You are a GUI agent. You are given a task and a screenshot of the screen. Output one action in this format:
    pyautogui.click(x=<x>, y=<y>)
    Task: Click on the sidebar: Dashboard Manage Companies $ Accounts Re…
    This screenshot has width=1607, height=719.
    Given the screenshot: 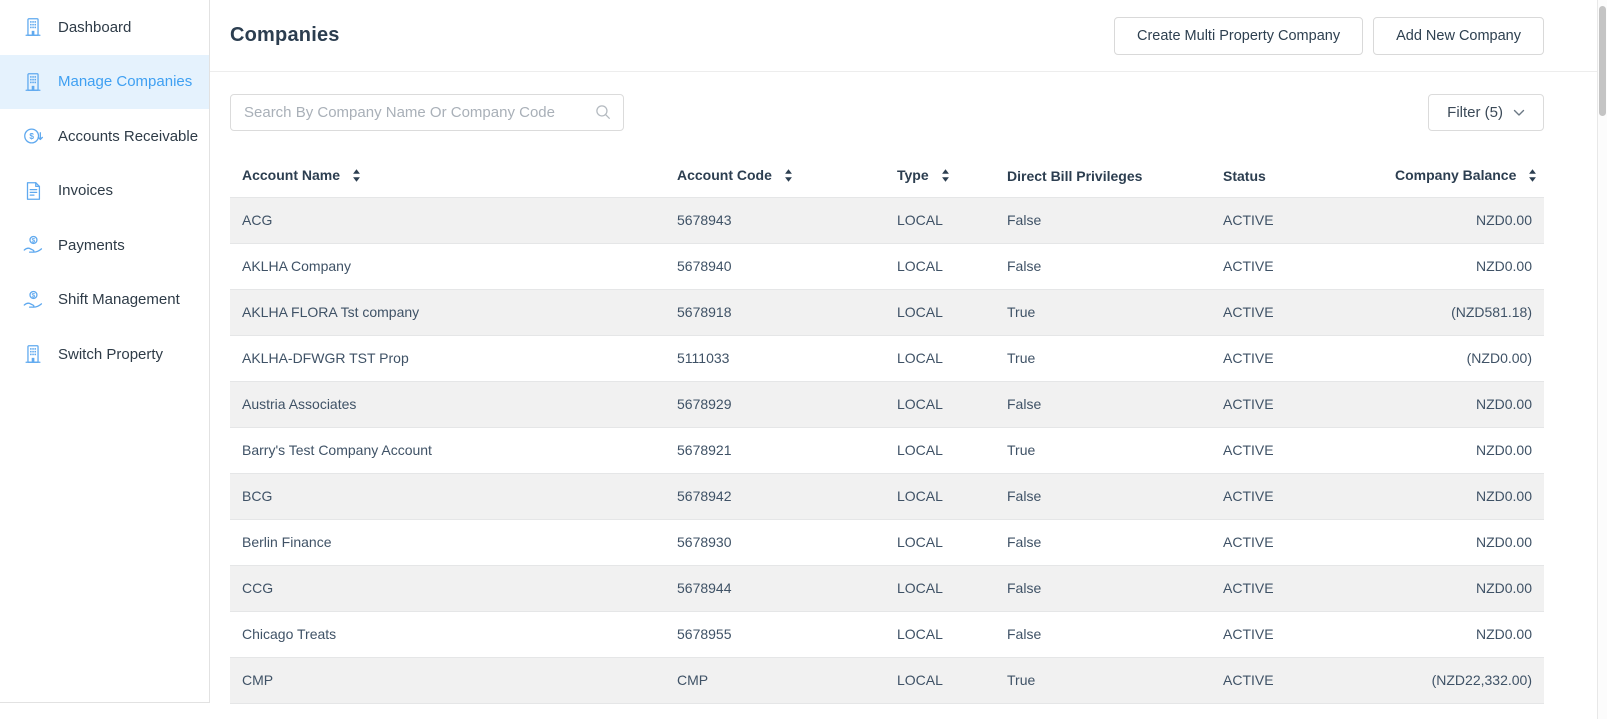 What is the action you would take?
    pyautogui.click(x=105, y=351)
    